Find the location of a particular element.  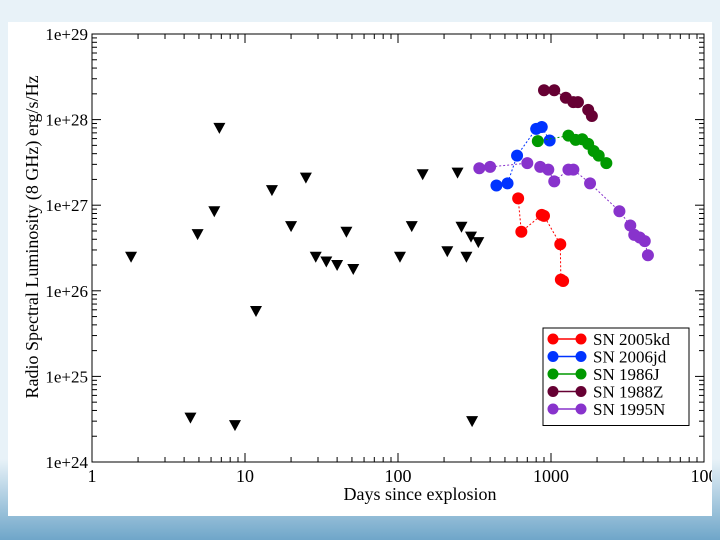

y-tick-label: 1e+28 is located at coordinates (66, 120).